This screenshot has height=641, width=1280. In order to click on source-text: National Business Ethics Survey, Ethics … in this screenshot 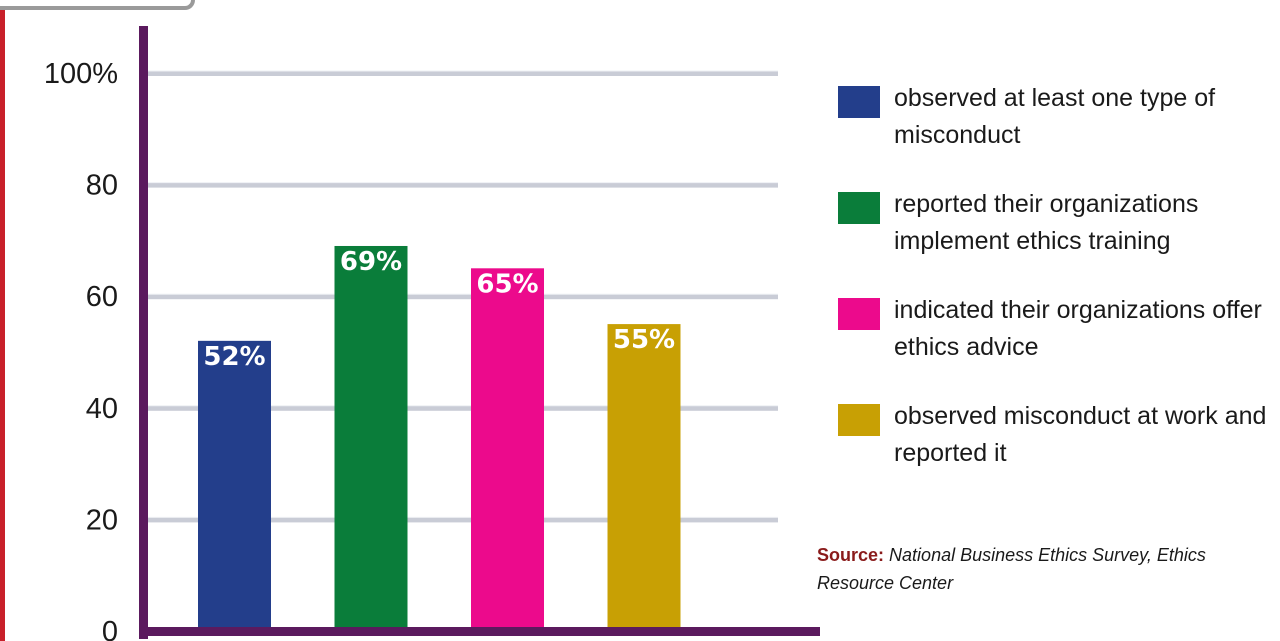, I will do `click(1011, 569)`.